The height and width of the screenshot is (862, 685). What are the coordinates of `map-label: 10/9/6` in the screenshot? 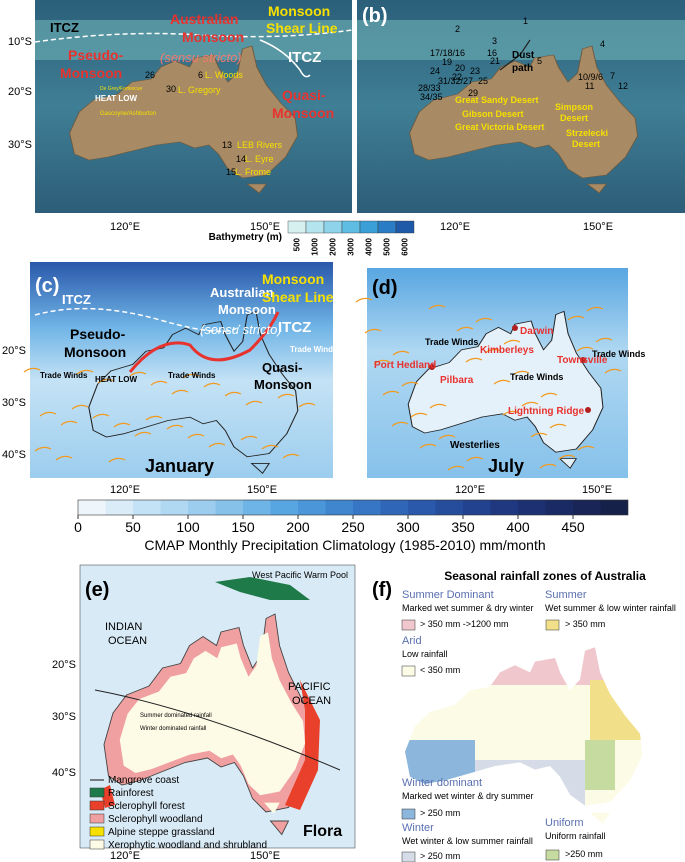 It's located at (590, 77).